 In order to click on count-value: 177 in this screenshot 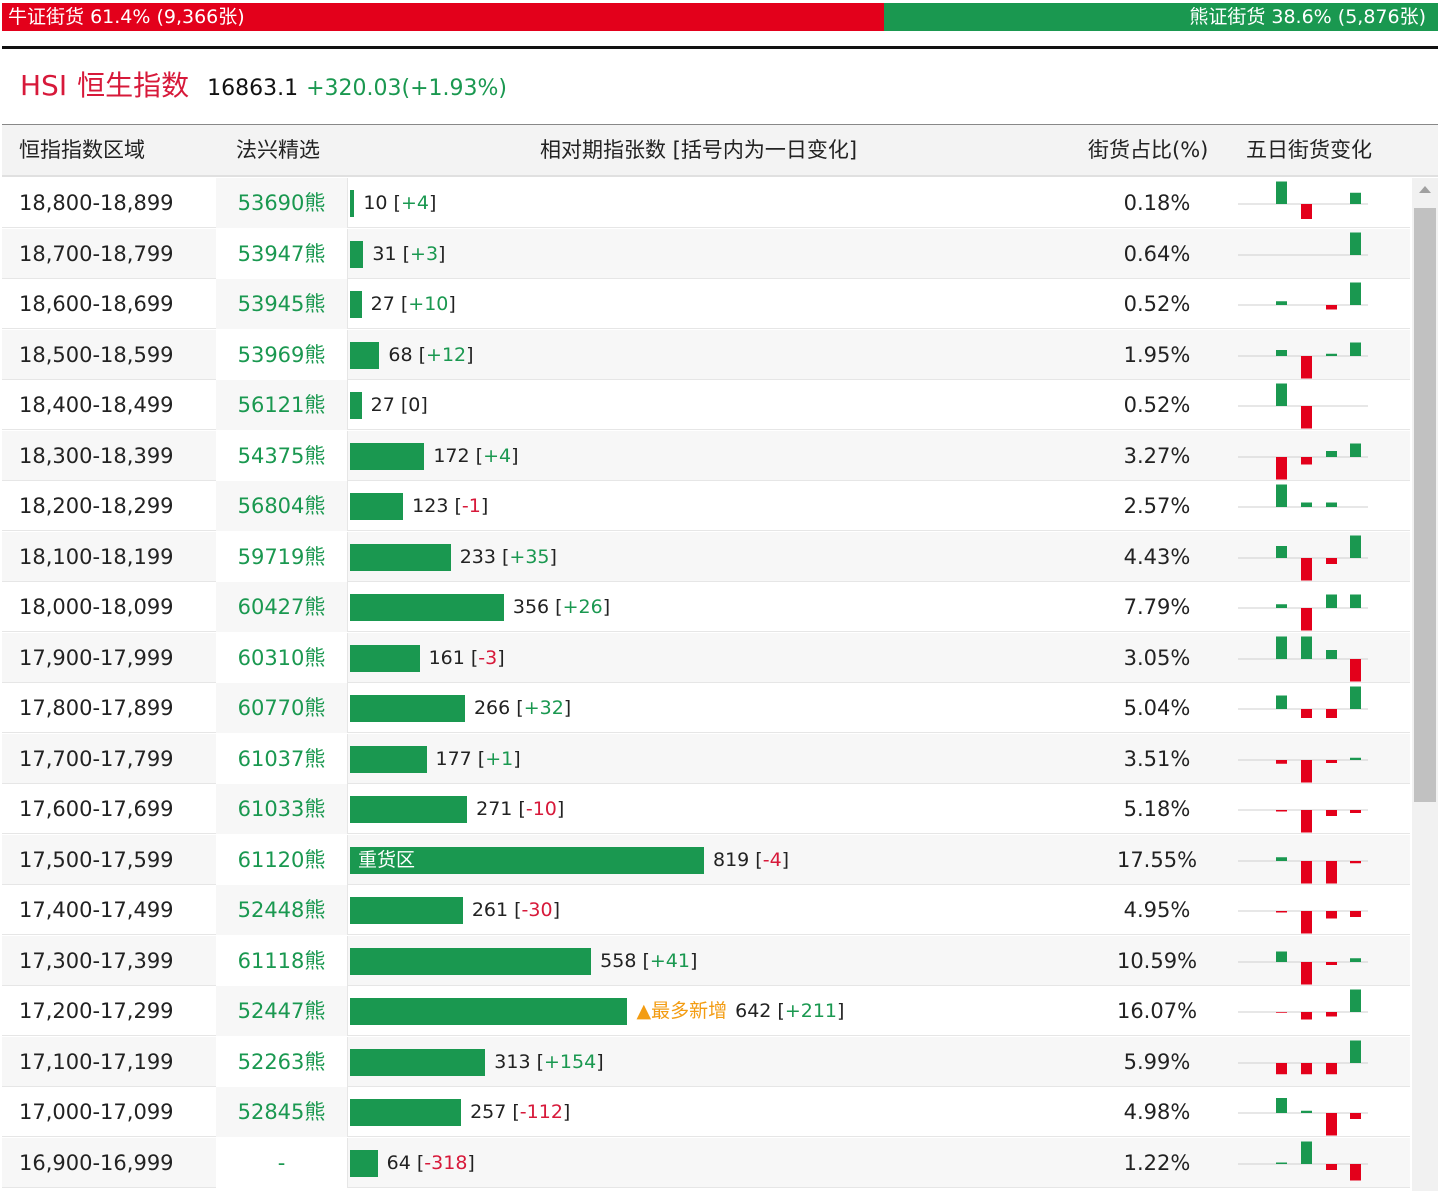, I will do `click(453, 758)`.